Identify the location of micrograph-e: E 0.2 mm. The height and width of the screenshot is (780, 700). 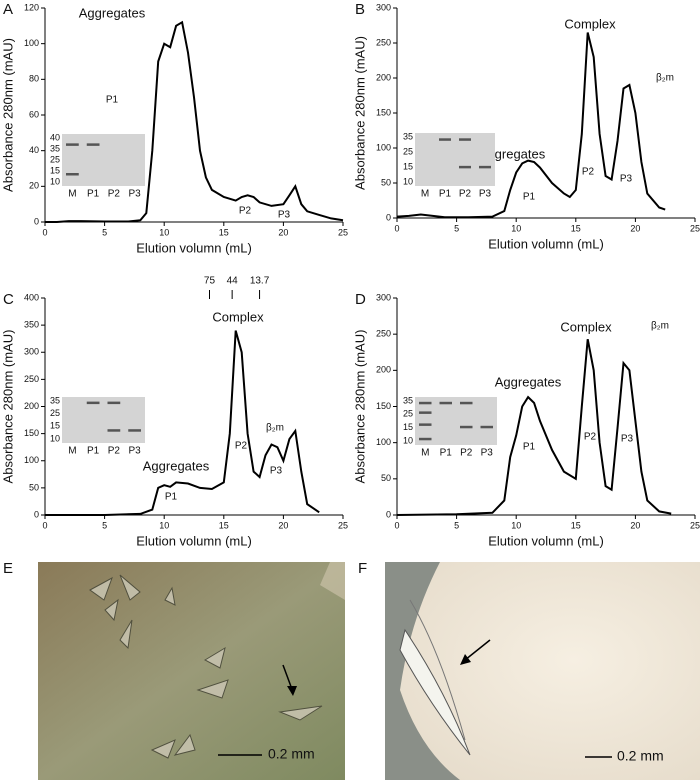
(174, 670).